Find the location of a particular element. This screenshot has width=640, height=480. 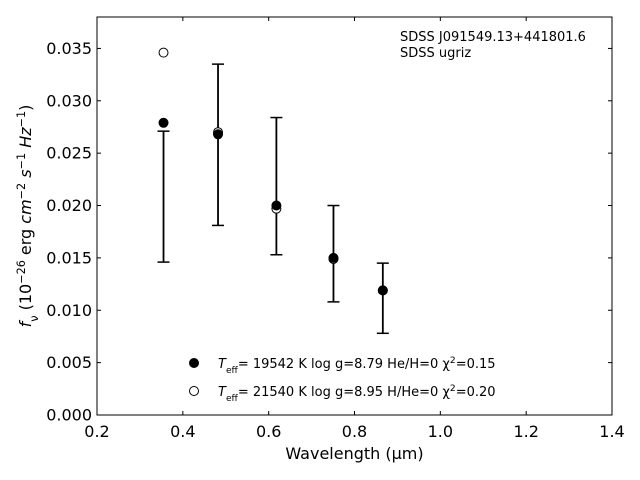

ylabel-exp: −26 is located at coordinates (21, 272).